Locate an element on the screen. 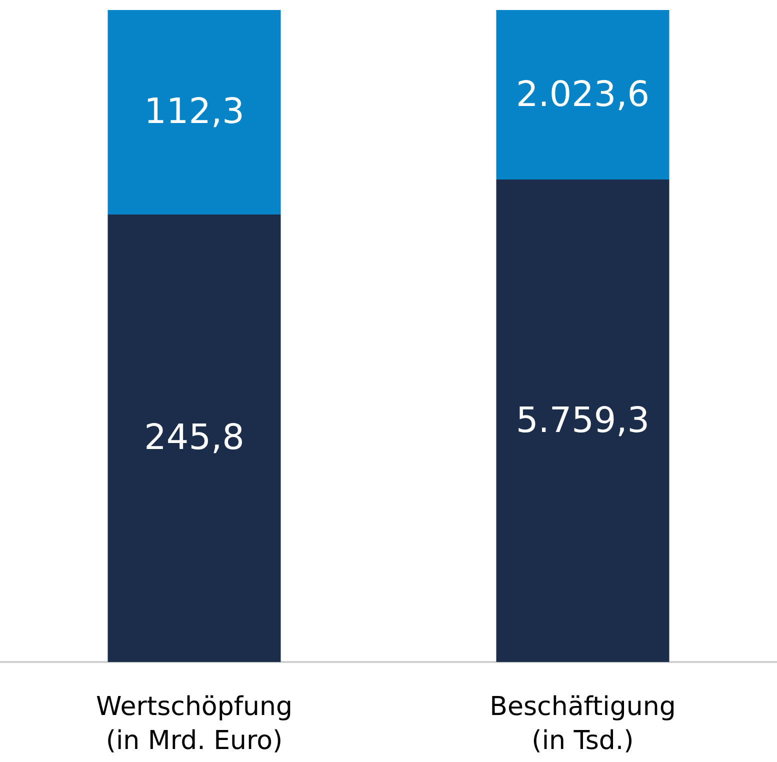 The width and height of the screenshot is (777, 762). x-tick-label: Beschäftigung (in Tsd.) is located at coordinates (583, 724).